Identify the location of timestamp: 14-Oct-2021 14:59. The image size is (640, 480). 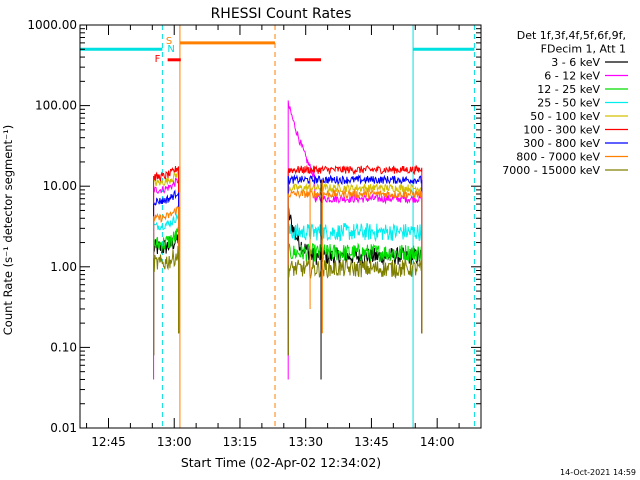
(598, 472).